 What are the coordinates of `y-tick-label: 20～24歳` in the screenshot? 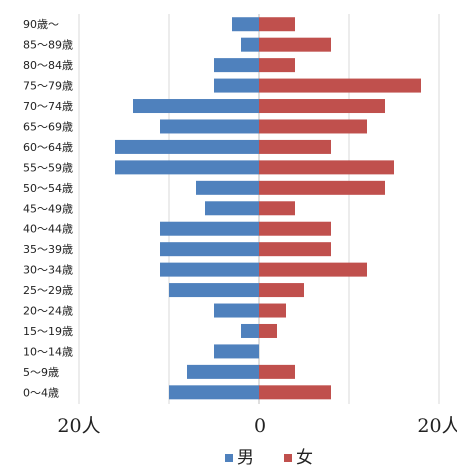 It's located at (48, 311).